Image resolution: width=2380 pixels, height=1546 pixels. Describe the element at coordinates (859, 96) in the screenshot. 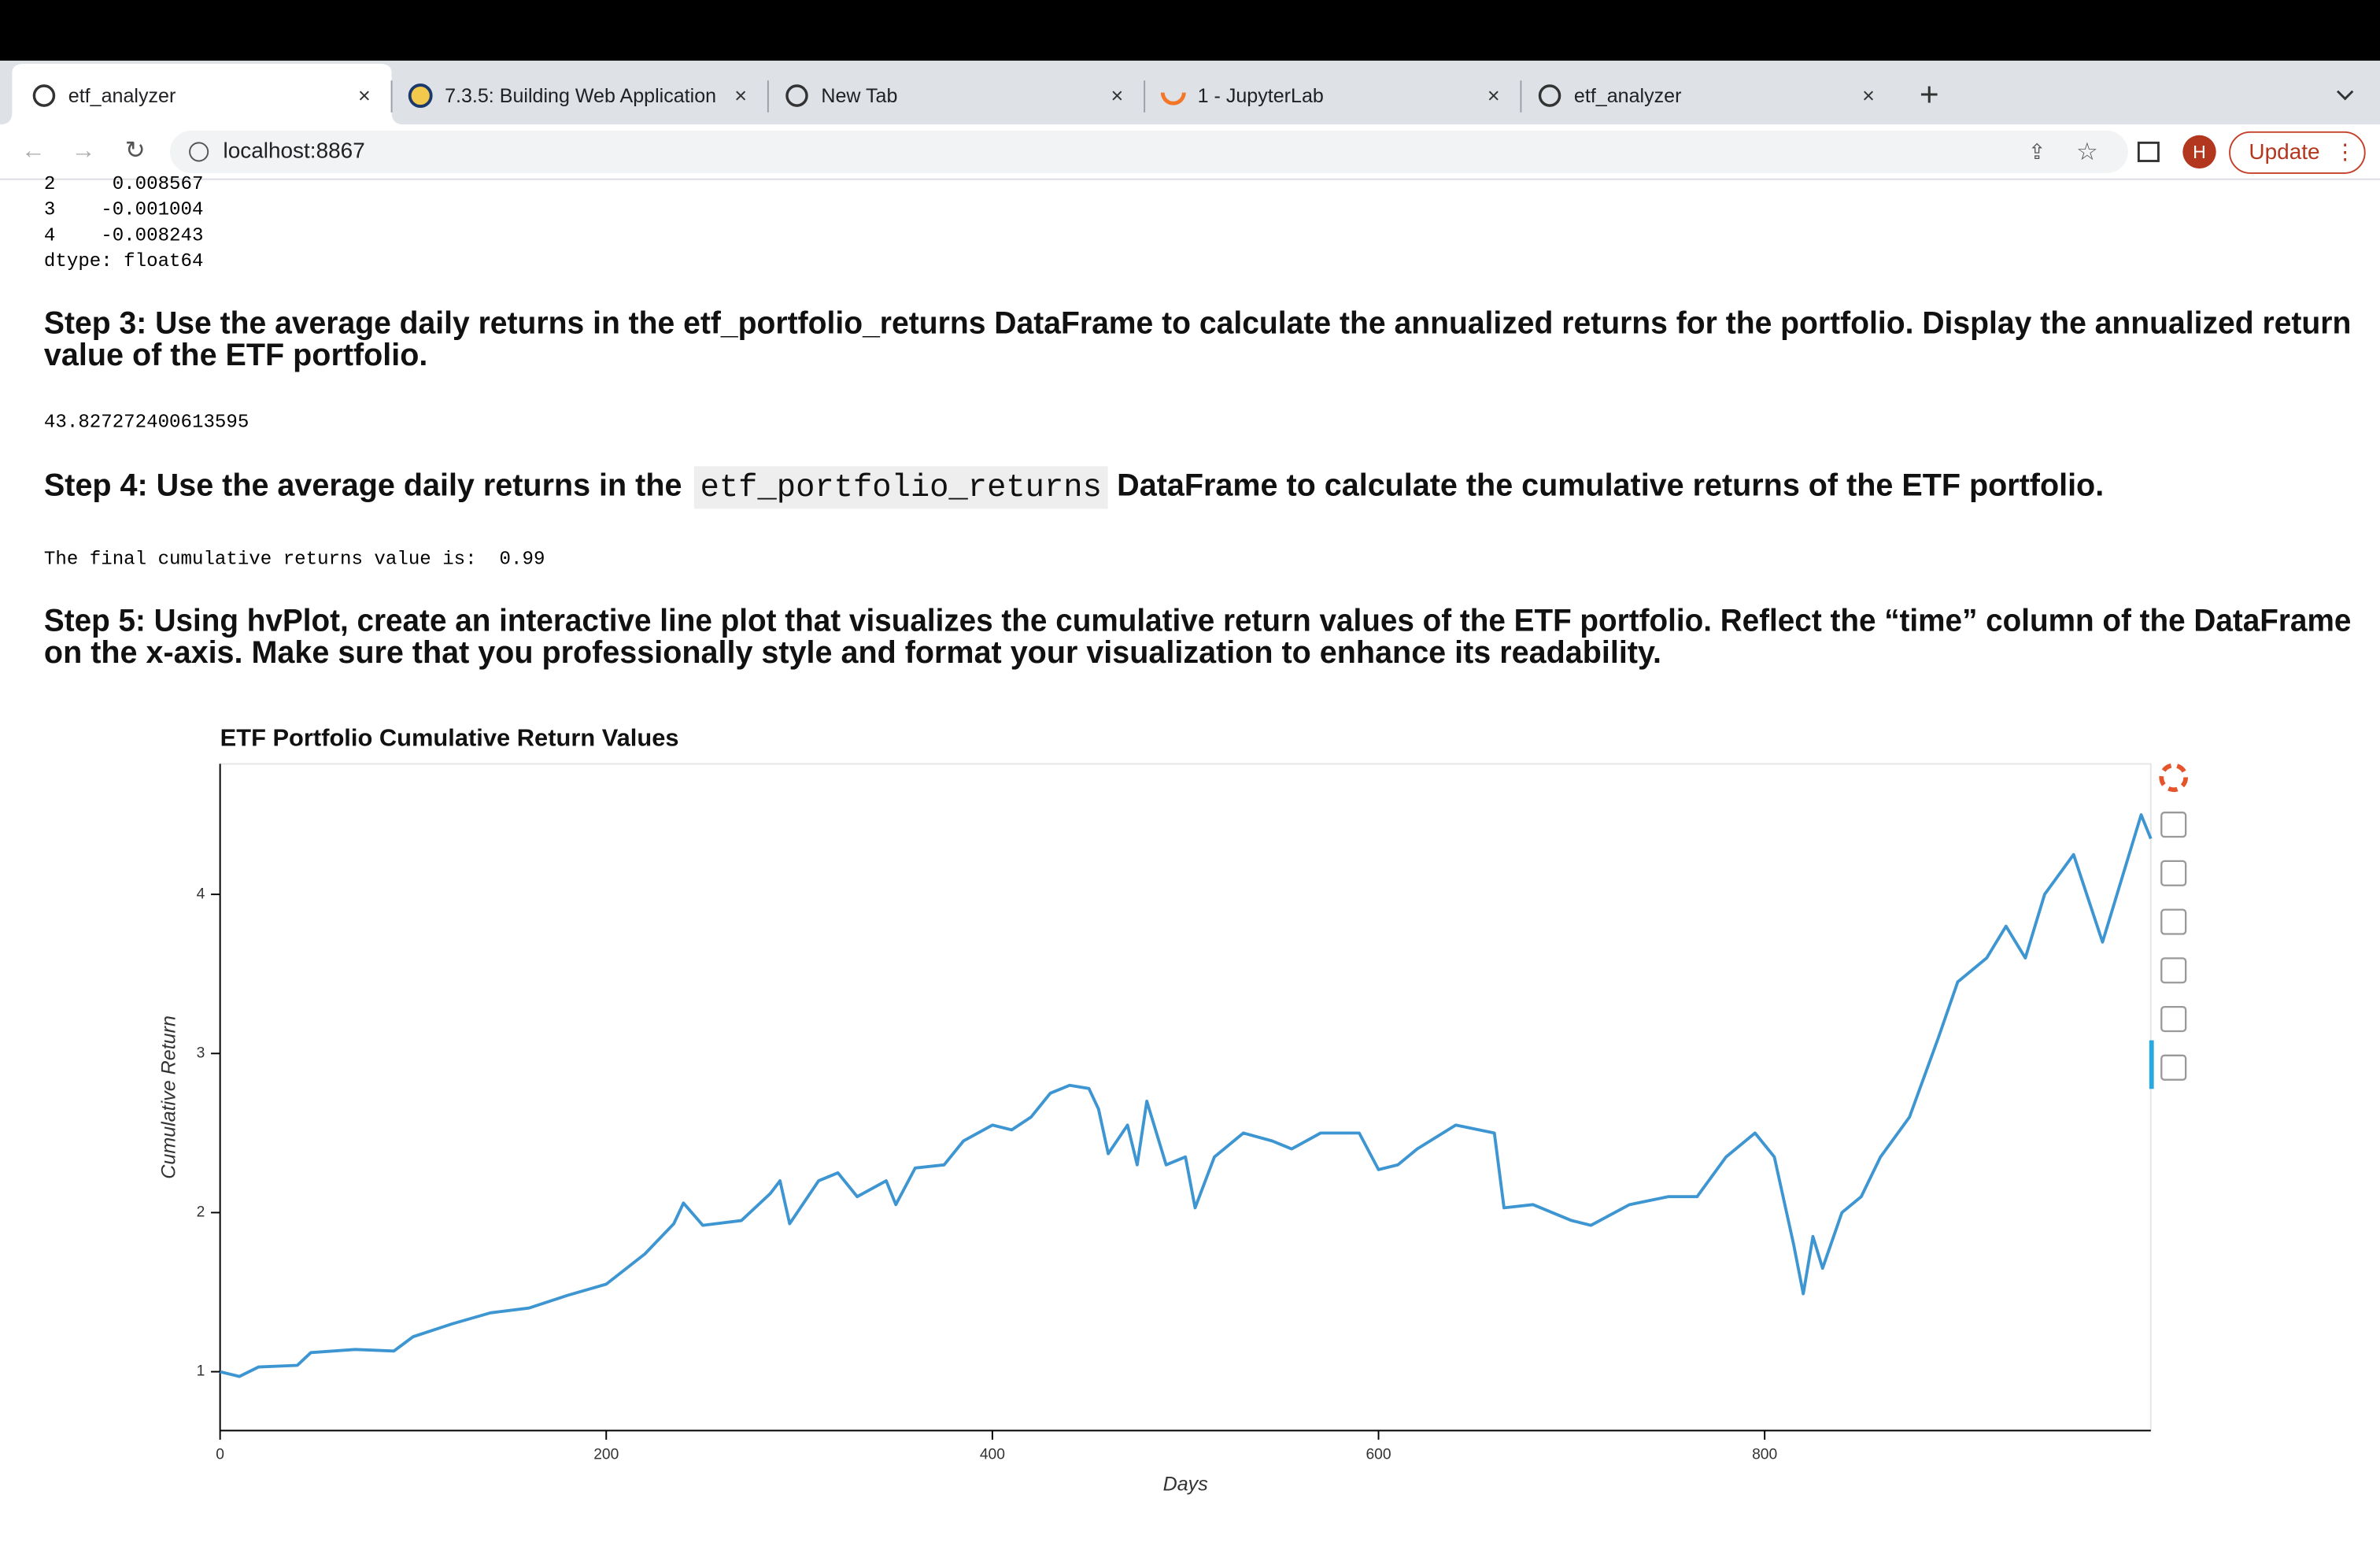

I see `tab-title: New Tab` at that location.